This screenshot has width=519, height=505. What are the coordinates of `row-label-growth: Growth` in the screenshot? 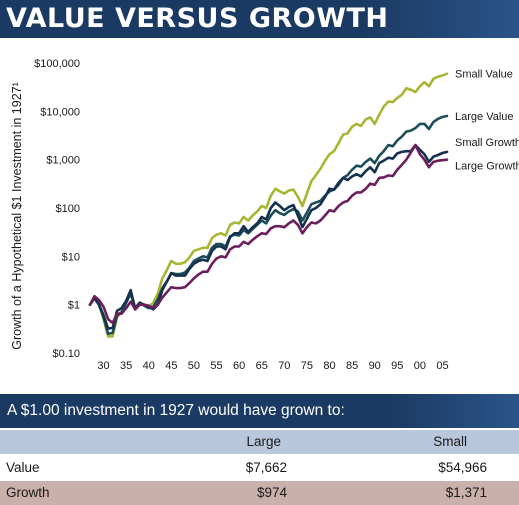 It's located at (28, 492).